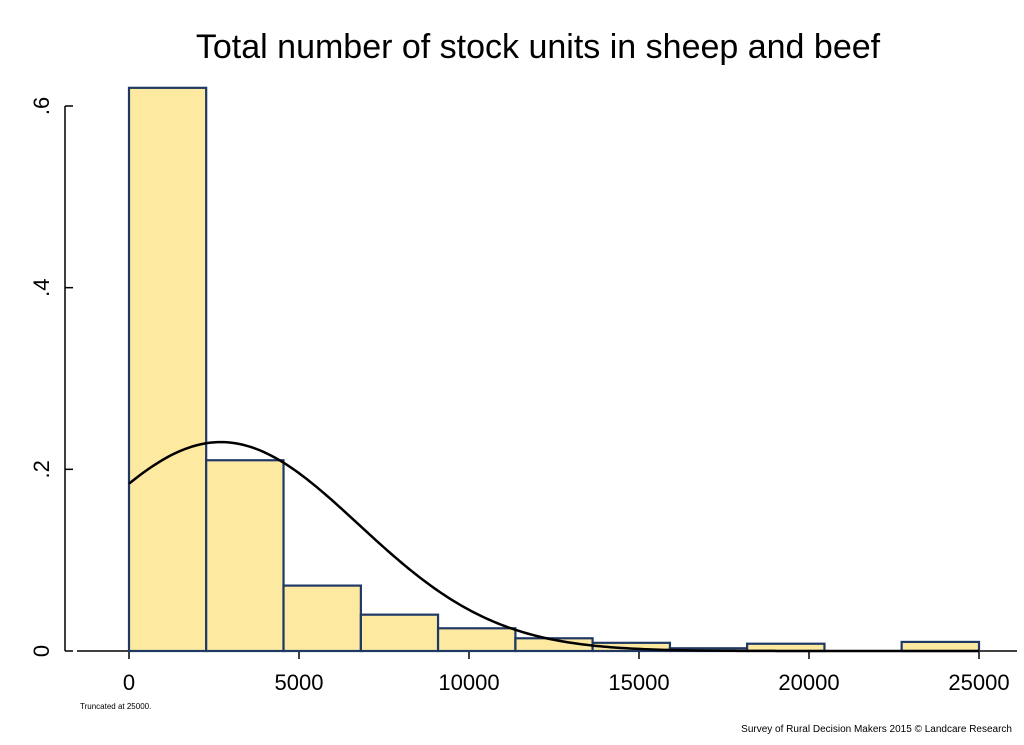 The image size is (1024, 745). What do you see at coordinates (51, 377) in the screenshot?
I see `y-axis: 0 .2 .4 .6` at bounding box center [51, 377].